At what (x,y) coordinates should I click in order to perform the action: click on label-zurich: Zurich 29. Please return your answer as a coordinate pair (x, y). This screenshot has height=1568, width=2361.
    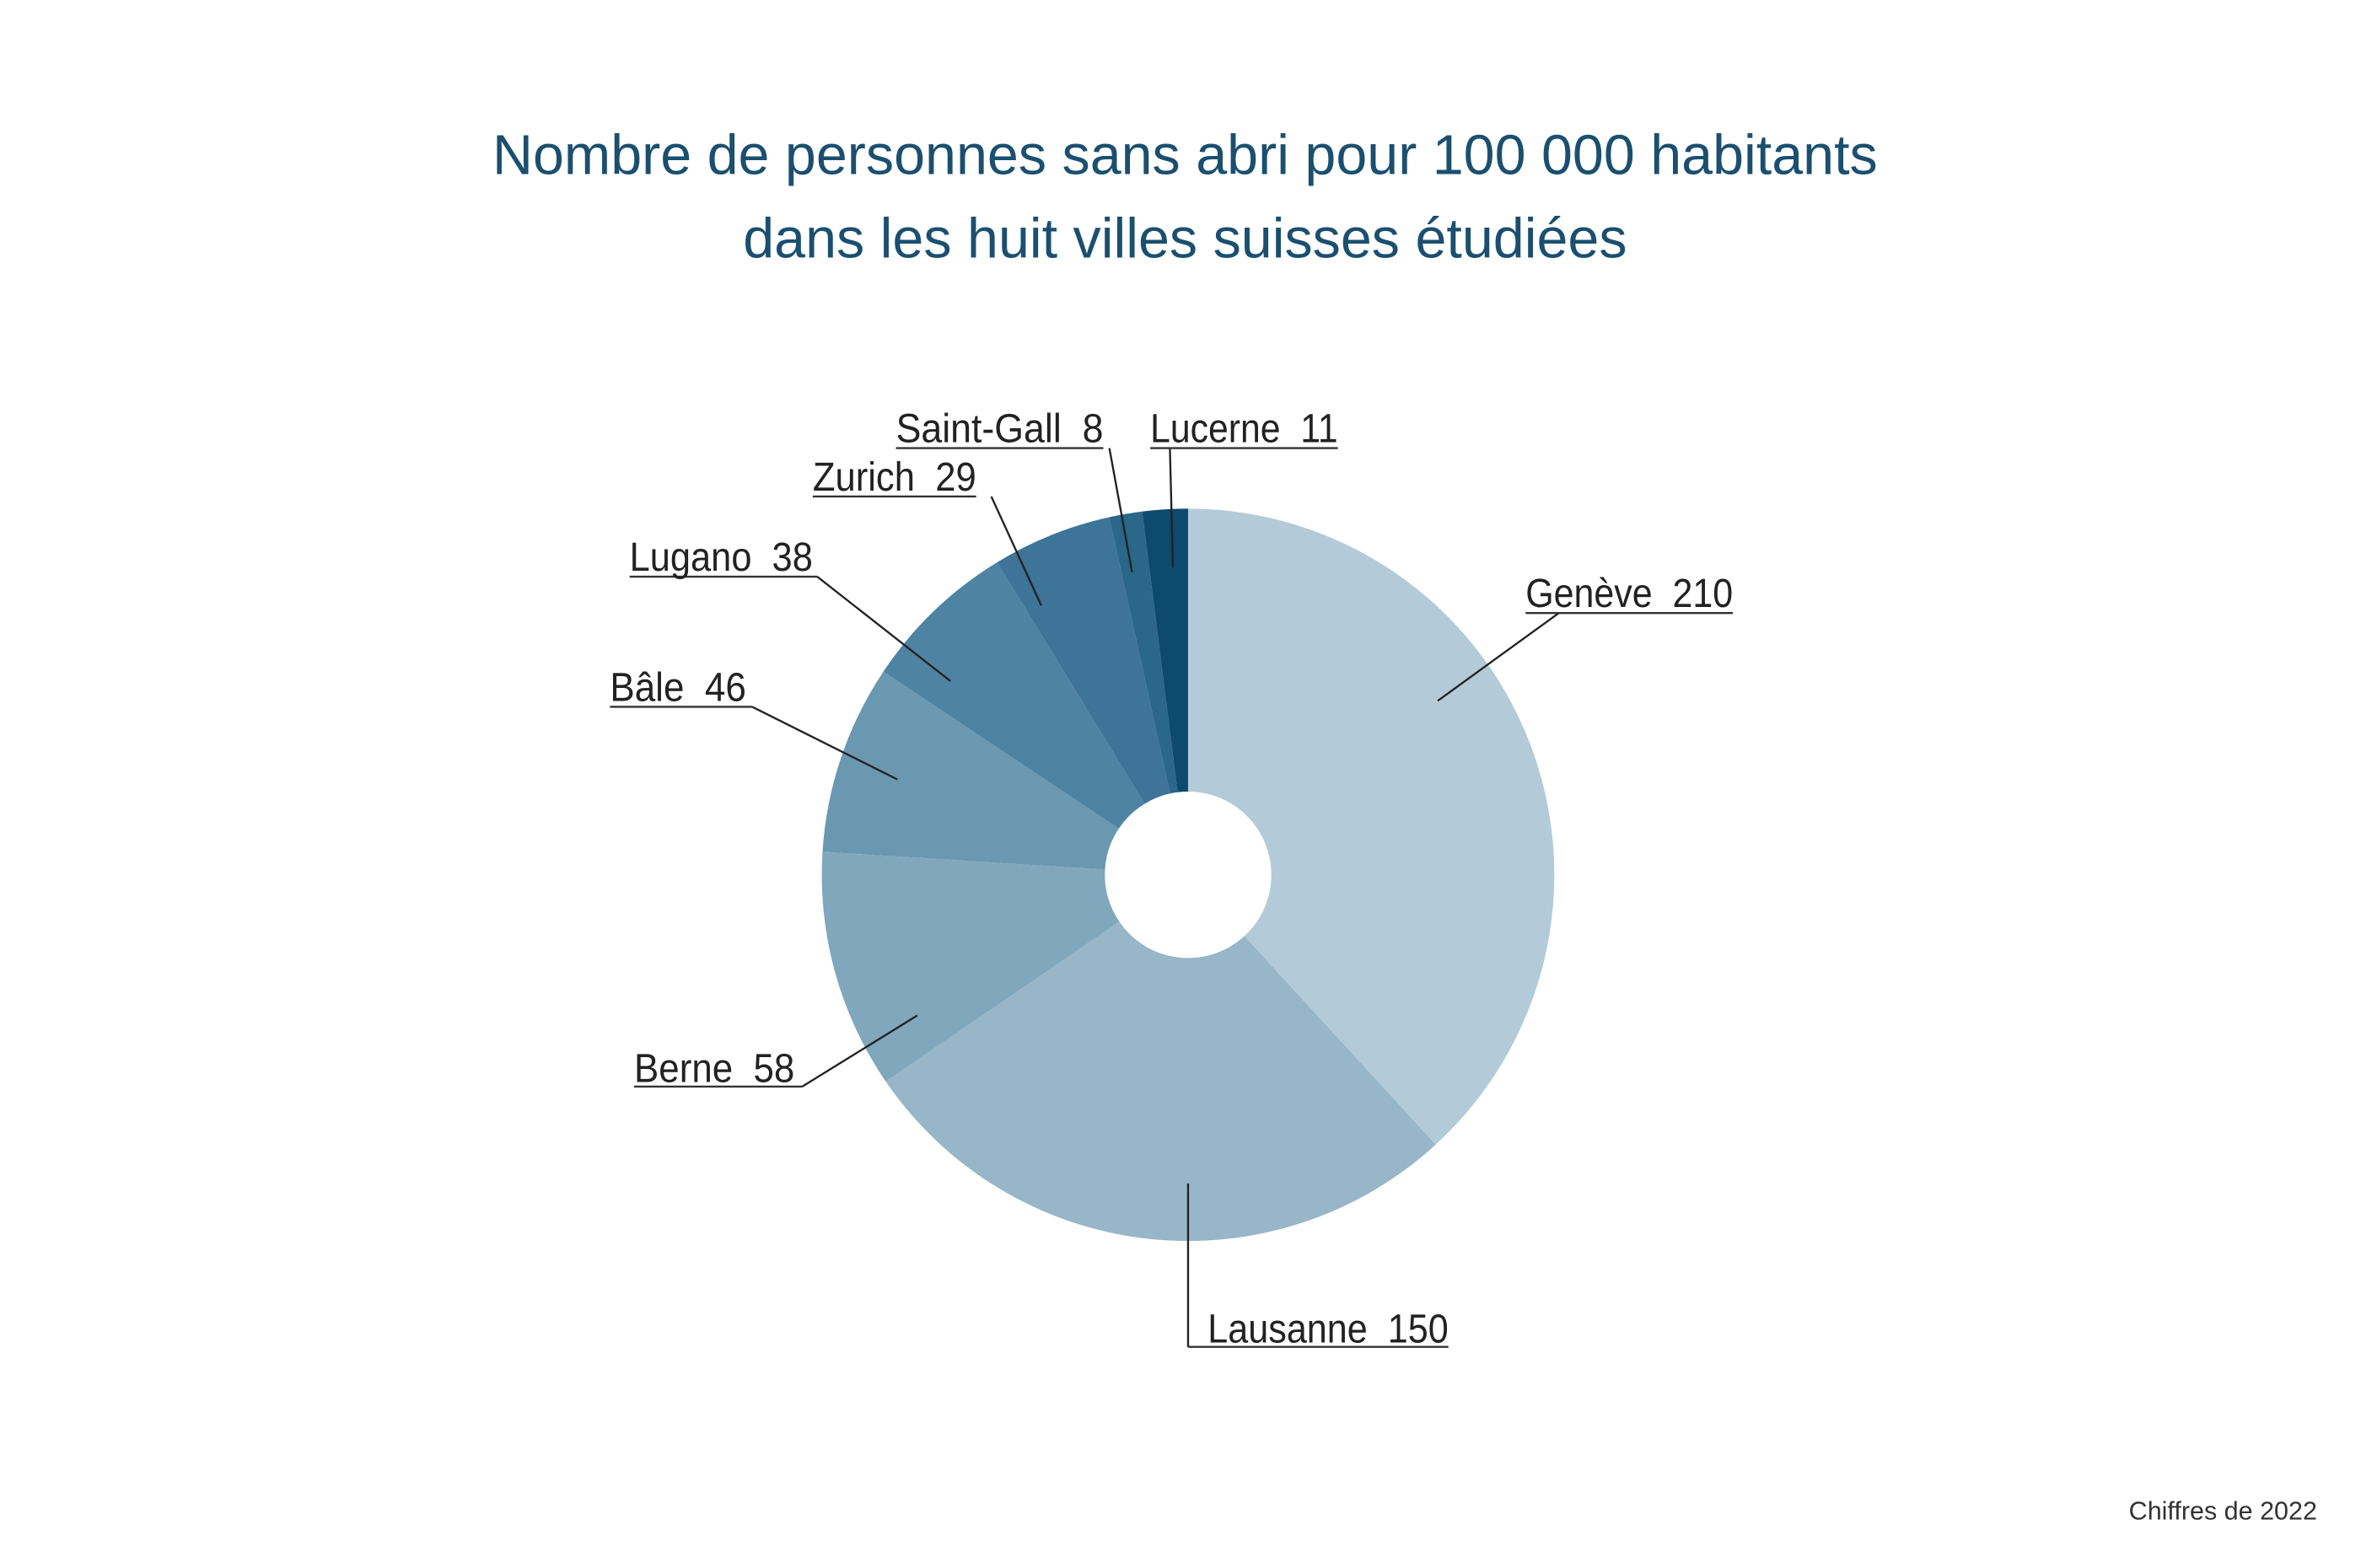
    Looking at the image, I should click on (927, 530).